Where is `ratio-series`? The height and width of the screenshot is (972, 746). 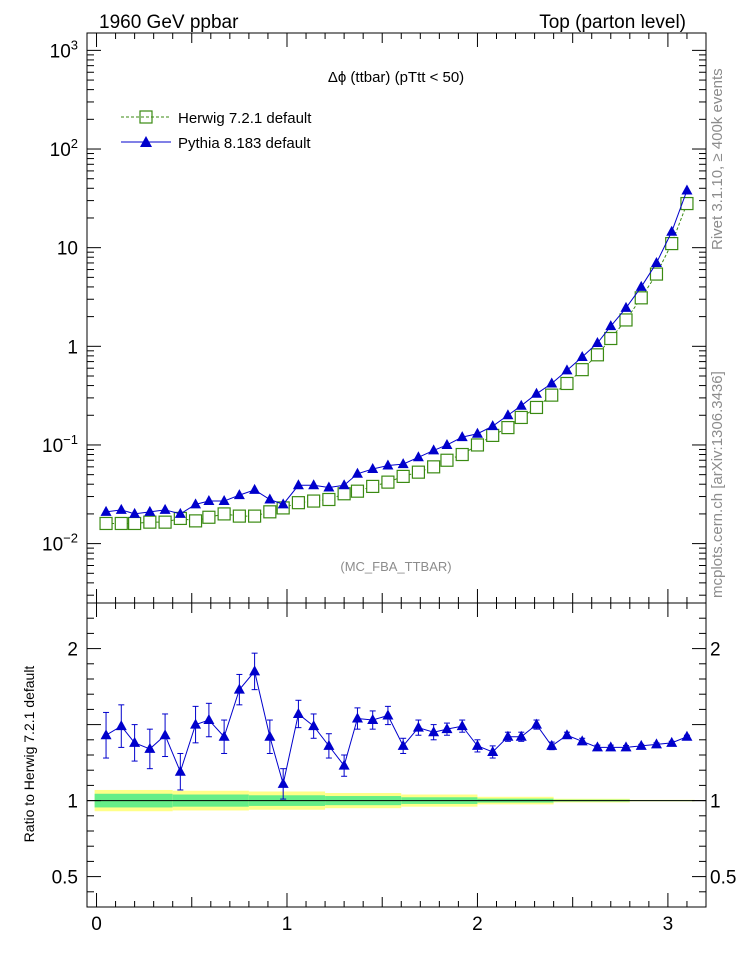
ratio-series is located at coordinates (396, 726).